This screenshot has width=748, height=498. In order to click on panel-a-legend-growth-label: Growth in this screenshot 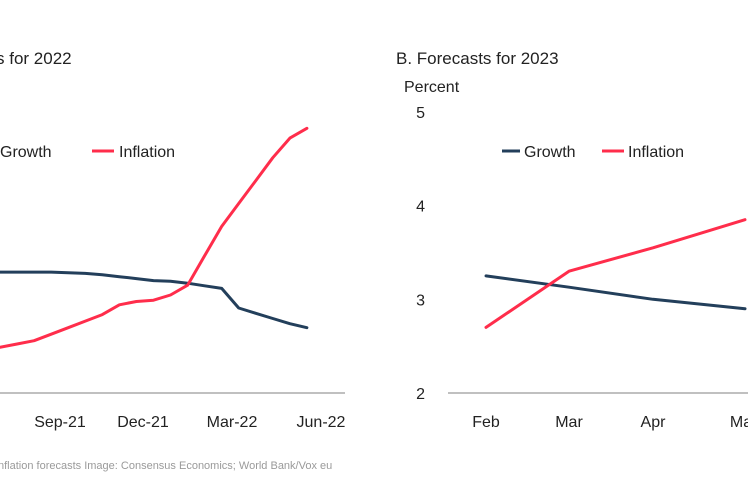, I will do `click(26, 152)`.